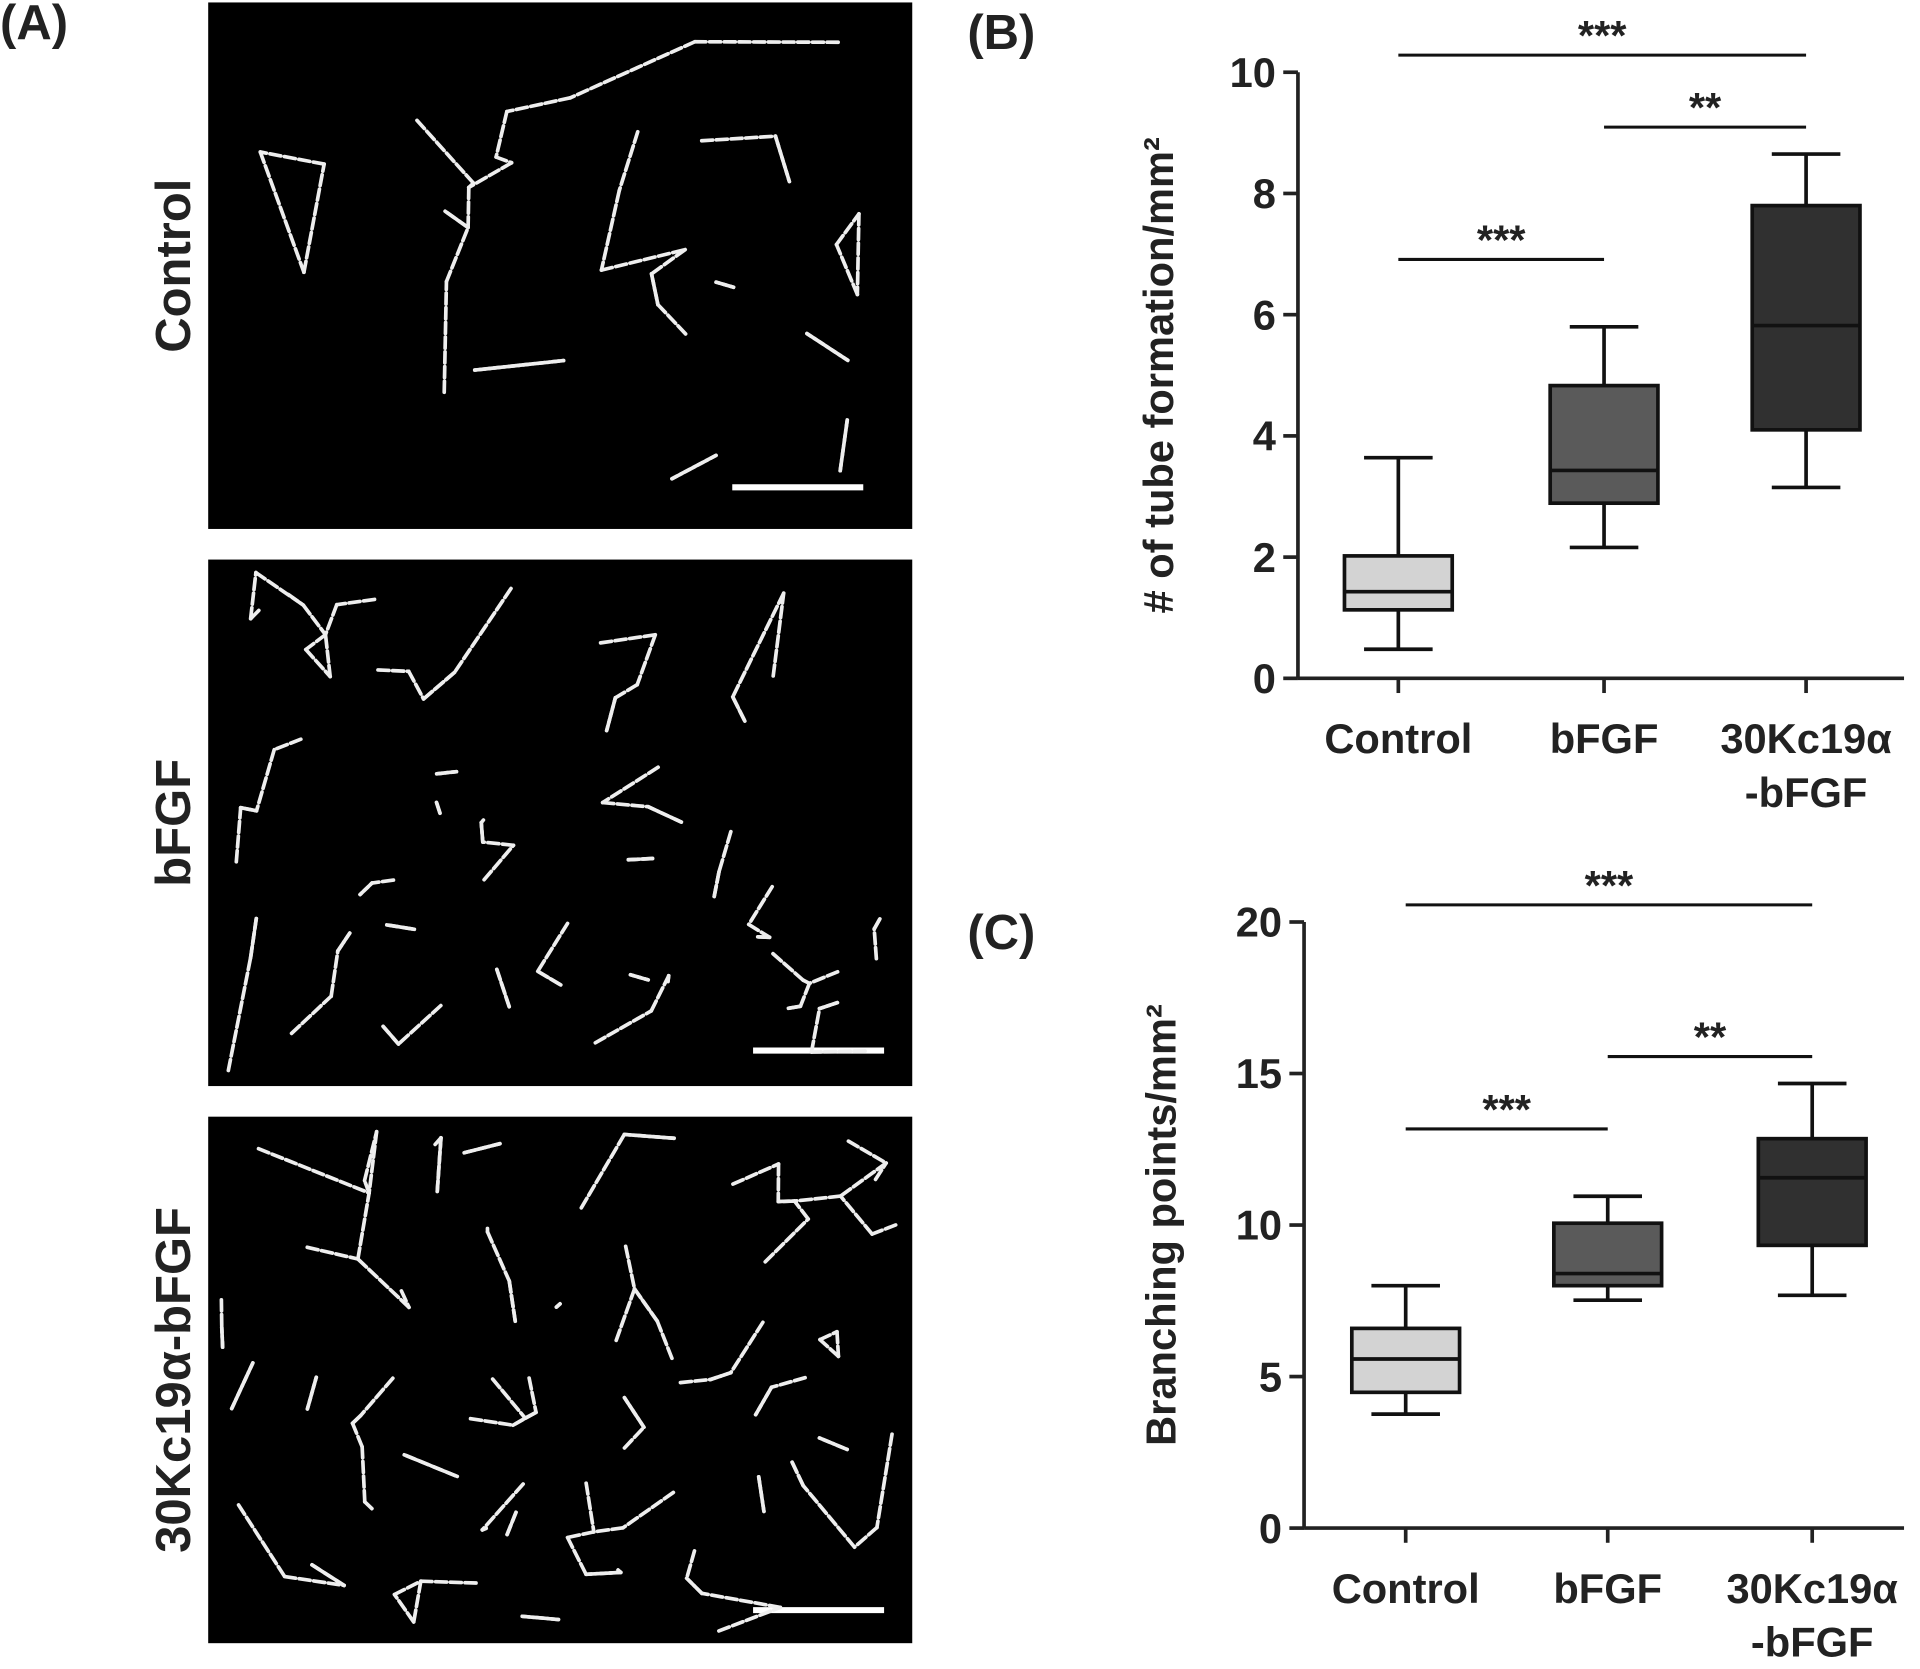 The height and width of the screenshot is (1669, 1920). What do you see at coordinates (1264, 436) in the screenshot?
I see `y-tick-label: 4` at bounding box center [1264, 436].